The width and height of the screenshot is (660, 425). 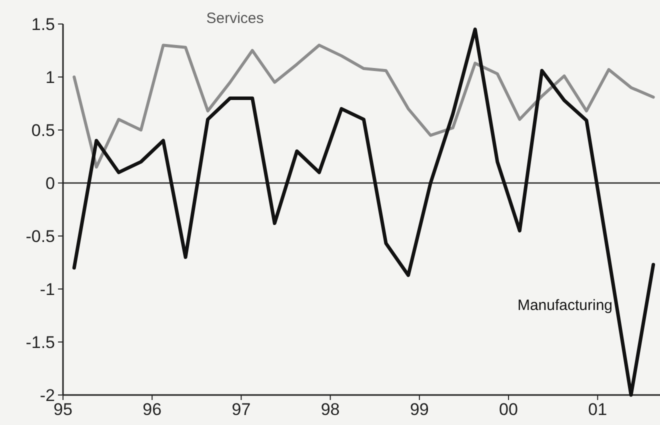 I want to click on y-tick-label: -0.5, so click(x=40, y=236).